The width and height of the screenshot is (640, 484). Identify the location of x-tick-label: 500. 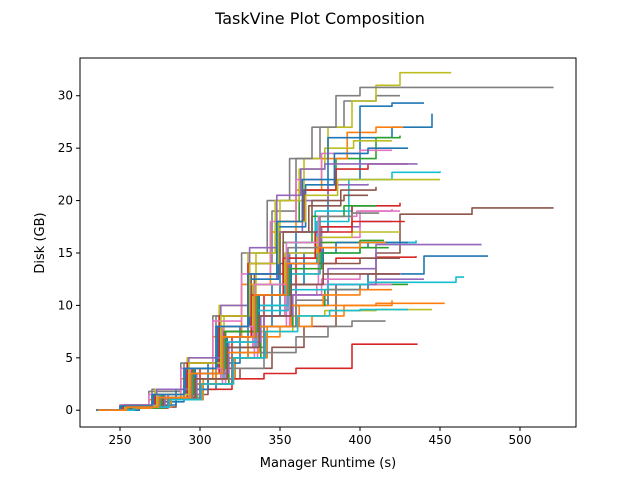
(520, 440).